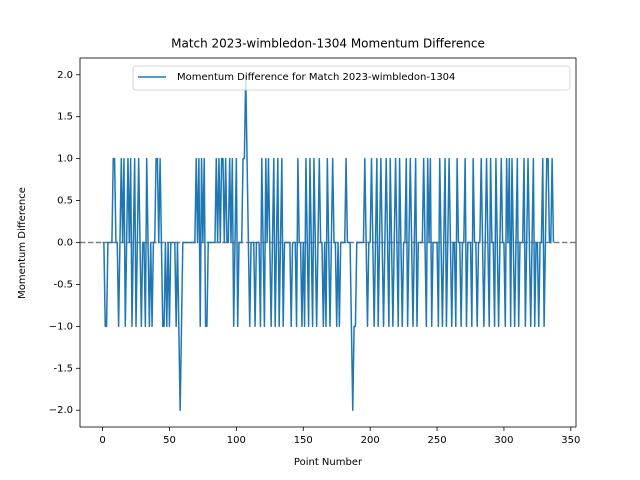  What do you see at coordinates (65, 159) in the screenshot?
I see `y-tick-label: 1.0` at bounding box center [65, 159].